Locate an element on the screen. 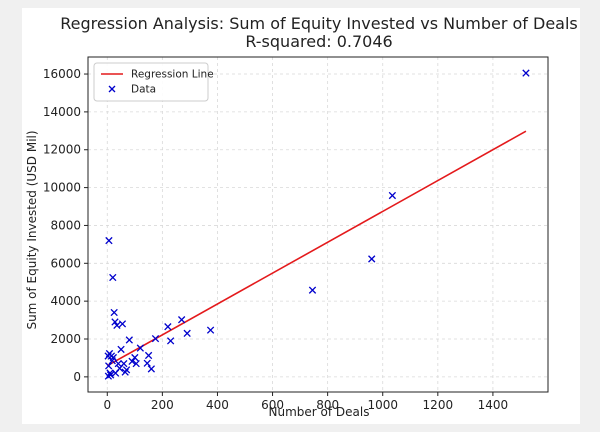  x-tick-label: 800 is located at coordinates (327, 405).